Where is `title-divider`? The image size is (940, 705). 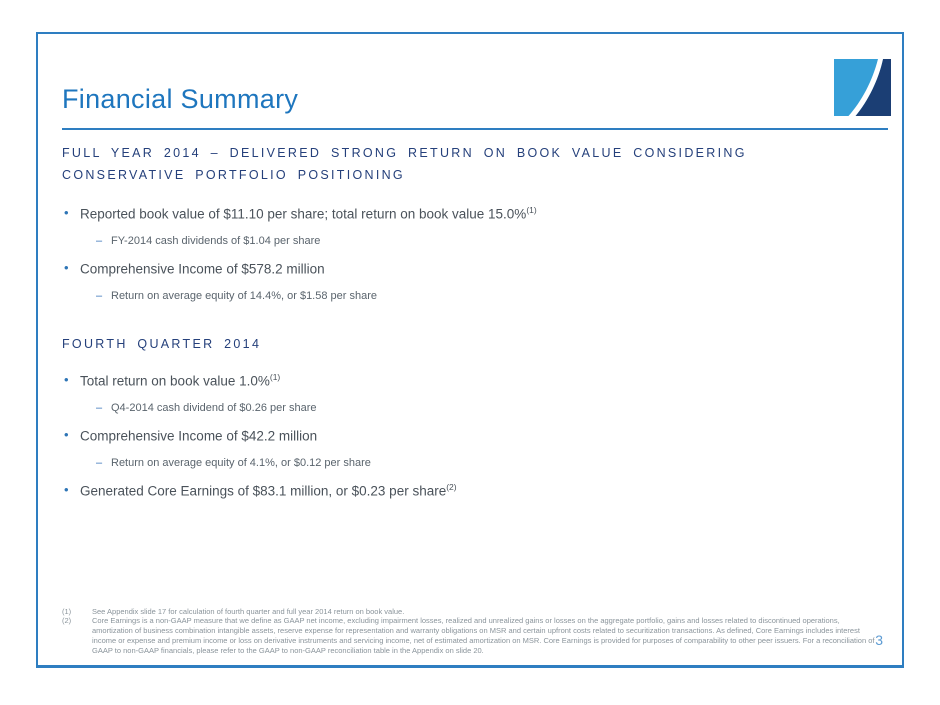 title-divider is located at coordinates (475, 129).